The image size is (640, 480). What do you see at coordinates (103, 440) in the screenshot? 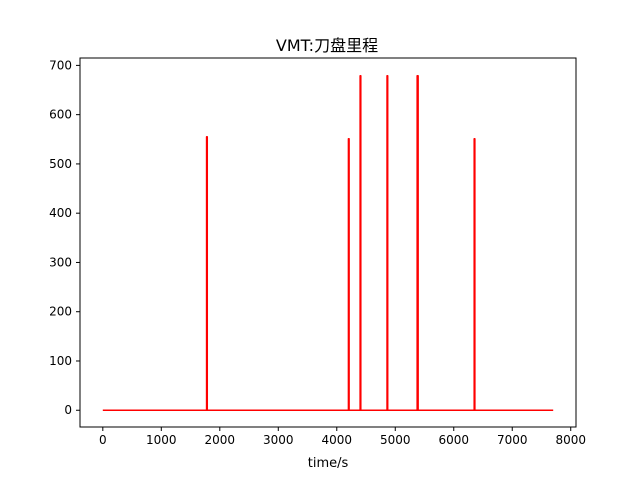
I see `x-tick-label: 0` at bounding box center [103, 440].